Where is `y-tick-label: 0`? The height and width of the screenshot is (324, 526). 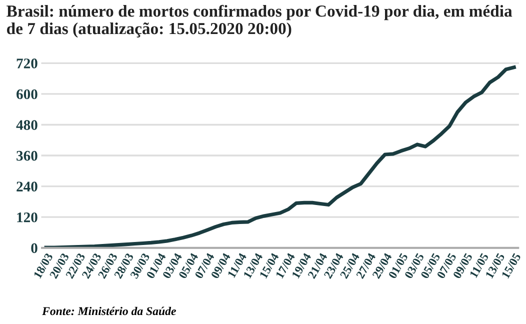
y-tick-label: 0 is located at coordinates (34, 248).